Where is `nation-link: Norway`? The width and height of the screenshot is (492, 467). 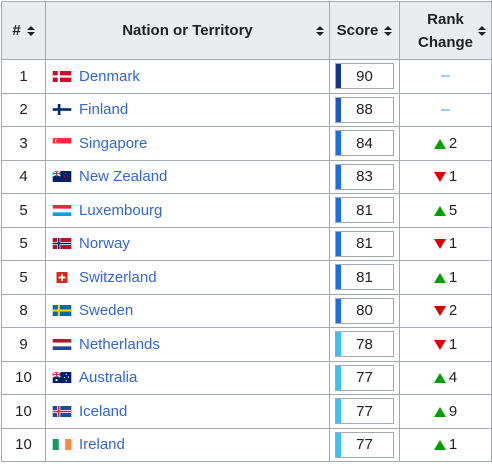 nation-link: Norway is located at coordinates (104, 244).